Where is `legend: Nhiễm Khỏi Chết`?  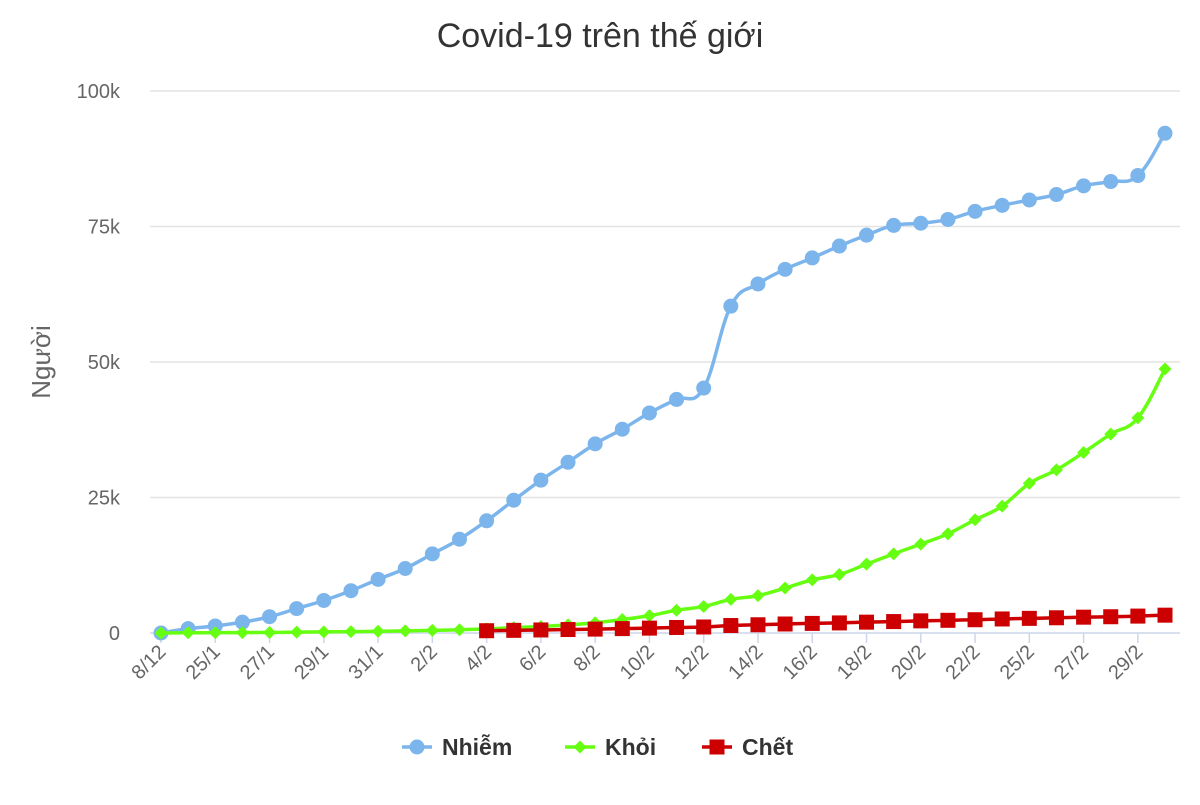 legend: Nhiễm Khỏi Chết is located at coordinates (597, 746).